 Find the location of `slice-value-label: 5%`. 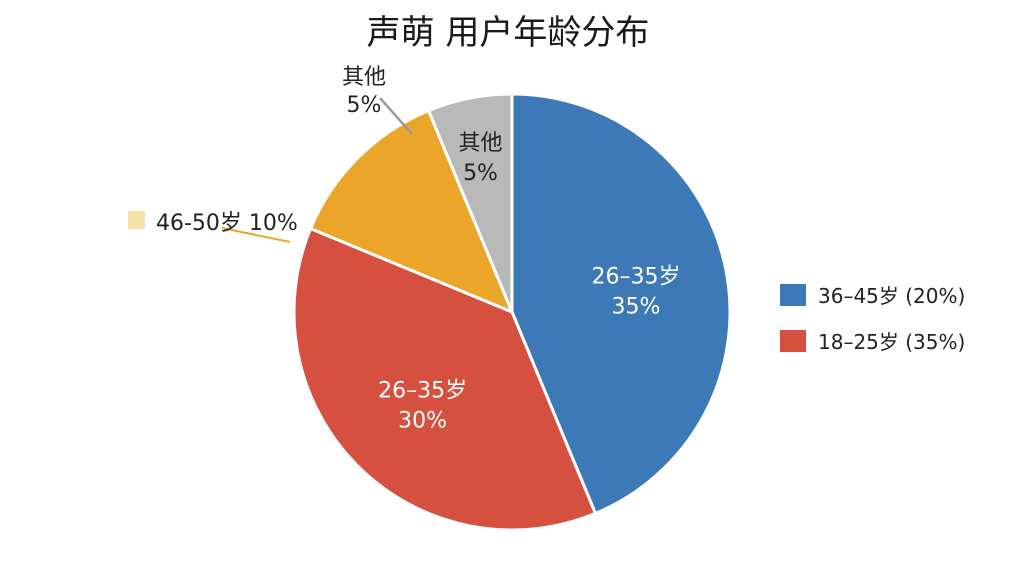

slice-value-label: 5% is located at coordinates (480, 173).